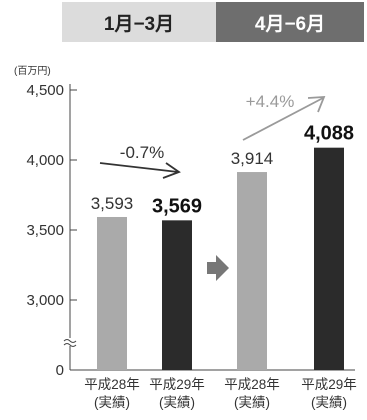  What do you see at coordinates (177, 206) in the screenshot?
I see `bar-value-label: 3,569` at bounding box center [177, 206].